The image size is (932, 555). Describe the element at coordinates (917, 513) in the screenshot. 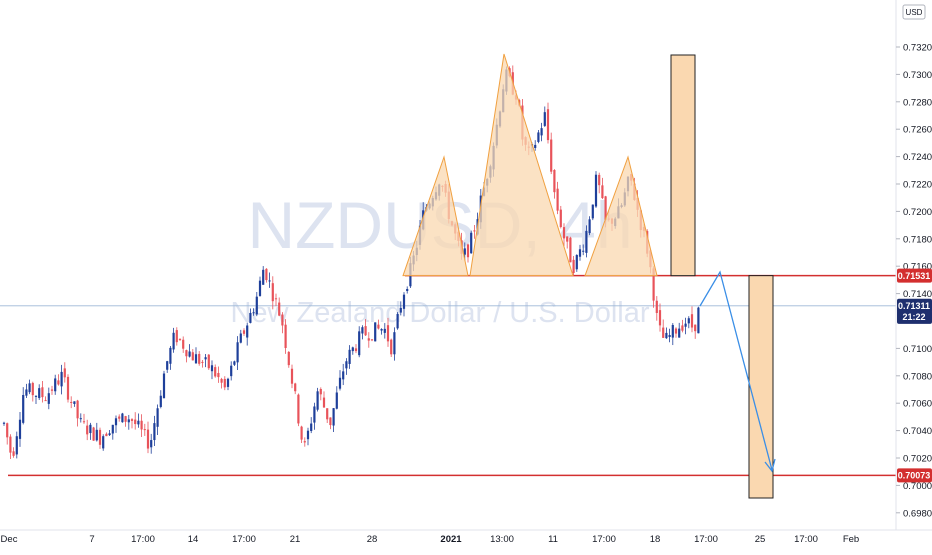

I see `y-tick-label: 0.69800` at that location.